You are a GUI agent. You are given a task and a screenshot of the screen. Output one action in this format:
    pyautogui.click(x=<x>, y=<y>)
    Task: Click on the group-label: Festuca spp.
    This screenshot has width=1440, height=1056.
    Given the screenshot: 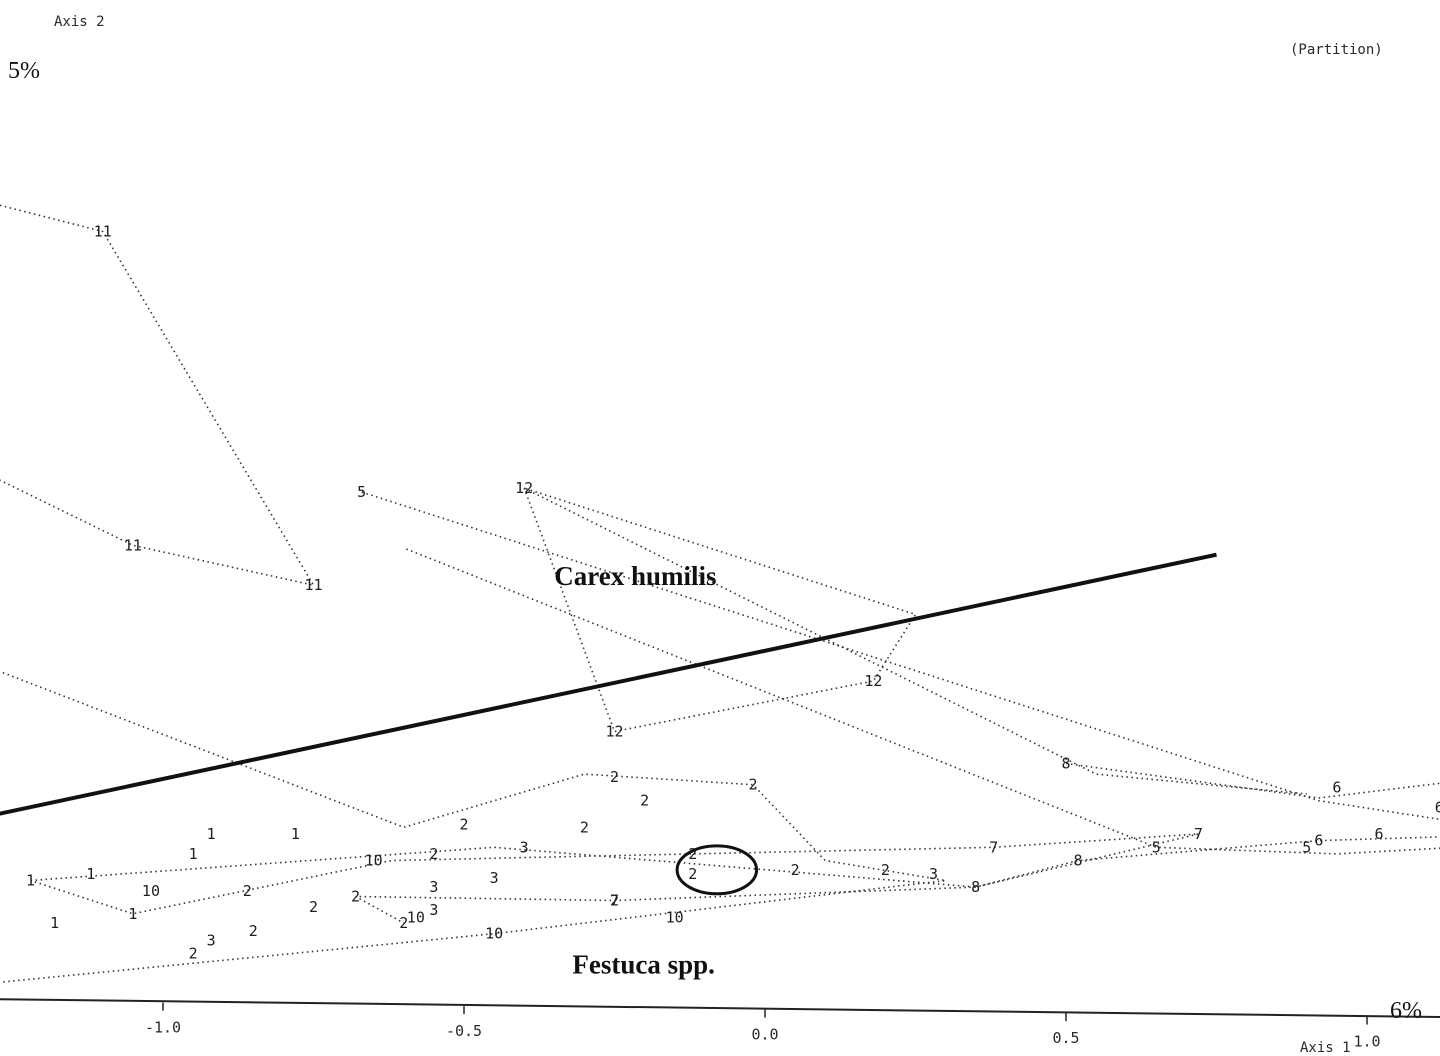 What is the action you would take?
    pyautogui.click(x=643, y=965)
    